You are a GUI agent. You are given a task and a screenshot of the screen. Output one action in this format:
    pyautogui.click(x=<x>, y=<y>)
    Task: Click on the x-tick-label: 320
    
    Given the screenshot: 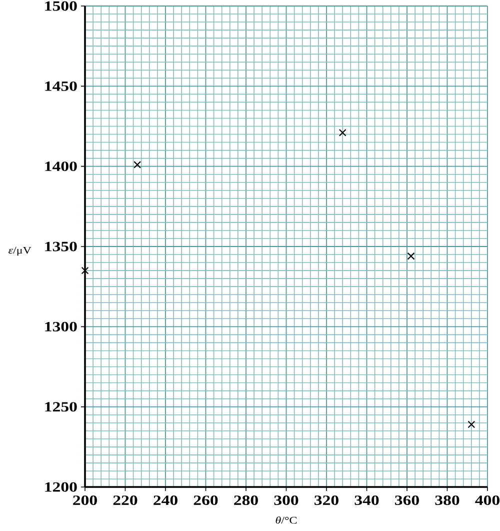 What is the action you would take?
    pyautogui.click(x=326, y=500)
    